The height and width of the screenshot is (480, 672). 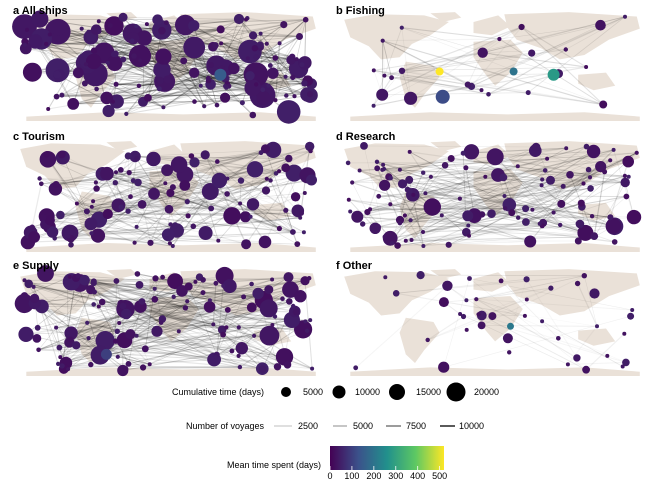 What do you see at coordinates (220, 74) in the screenshot?
I see `port-node-highlight` at bounding box center [220, 74].